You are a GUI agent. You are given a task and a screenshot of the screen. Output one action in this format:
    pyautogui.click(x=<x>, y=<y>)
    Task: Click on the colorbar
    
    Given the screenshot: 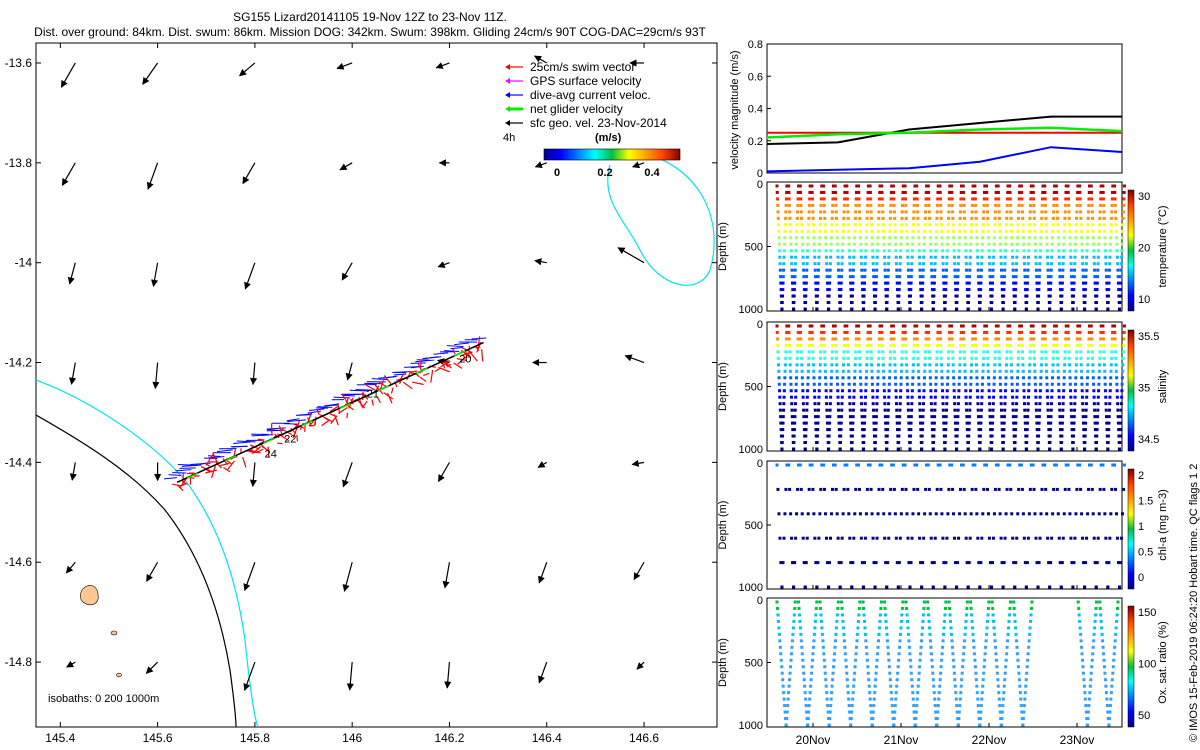 What is the action you would take?
    pyautogui.click(x=1131, y=390)
    